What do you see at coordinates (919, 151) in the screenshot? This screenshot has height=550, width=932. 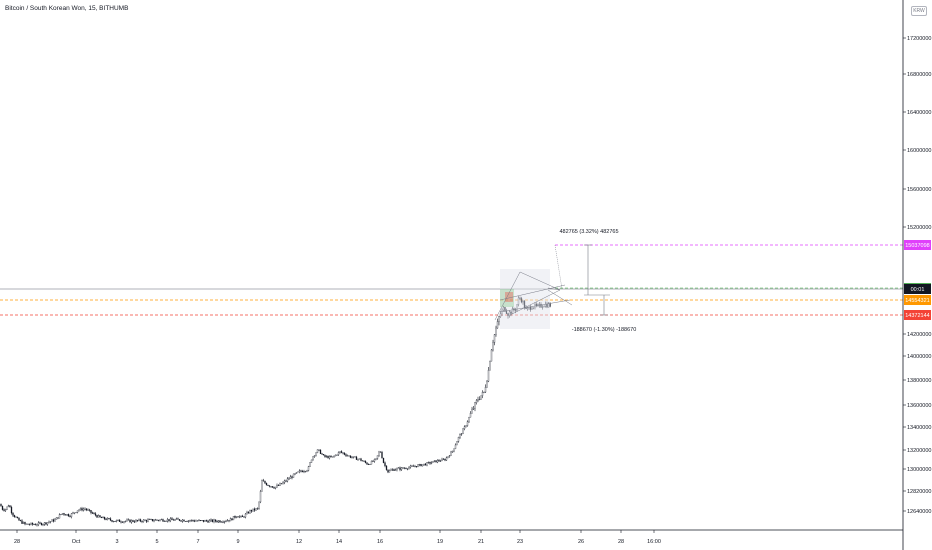 I see `y-tick-label: 16000000` at bounding box center [919, 151].